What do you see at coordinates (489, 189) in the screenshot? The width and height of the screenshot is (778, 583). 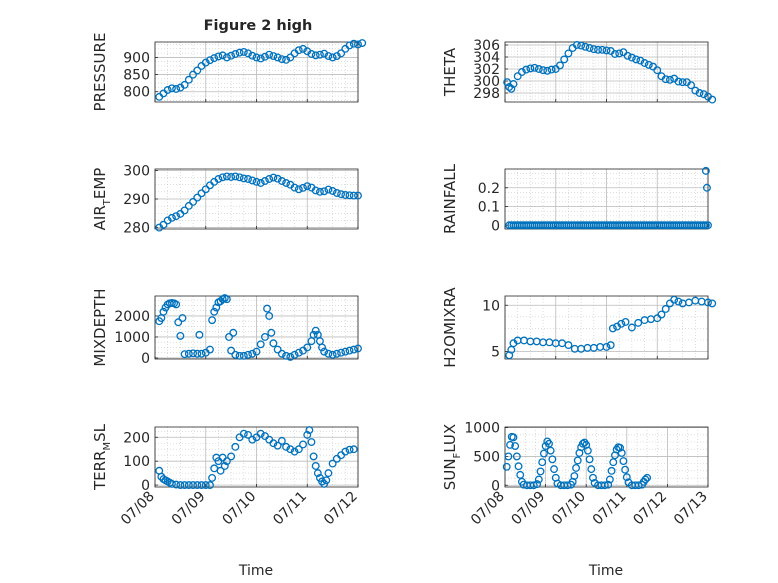 I see `ytick-label: 0.2` at bounding box center [489, 189].